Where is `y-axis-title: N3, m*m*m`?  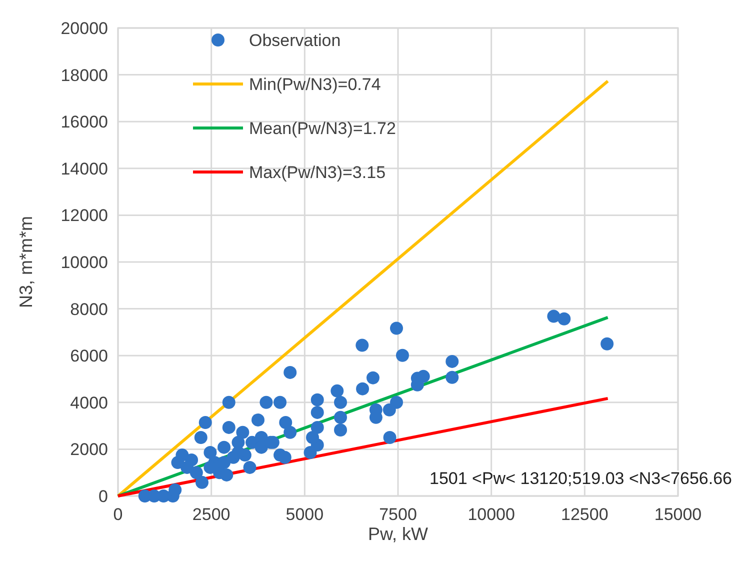
y-axis-title: N3, m*m*m is located at coordinates (26, 262).